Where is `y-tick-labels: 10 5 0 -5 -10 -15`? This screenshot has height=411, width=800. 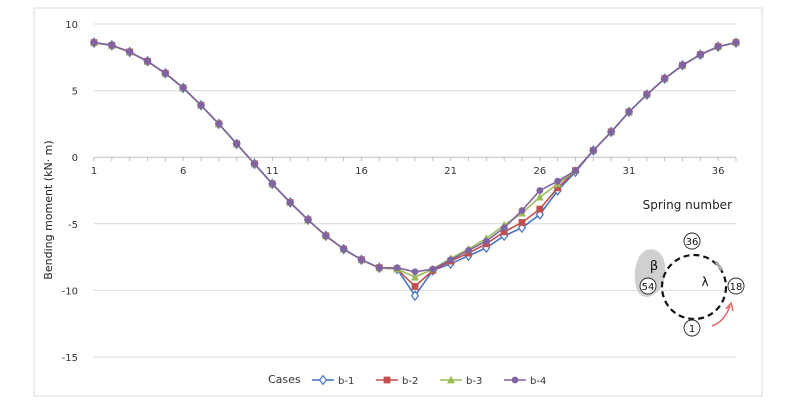
y-tick-labels: 10 5 0 -5 -10 -15 is located at coordinates (70, 192).